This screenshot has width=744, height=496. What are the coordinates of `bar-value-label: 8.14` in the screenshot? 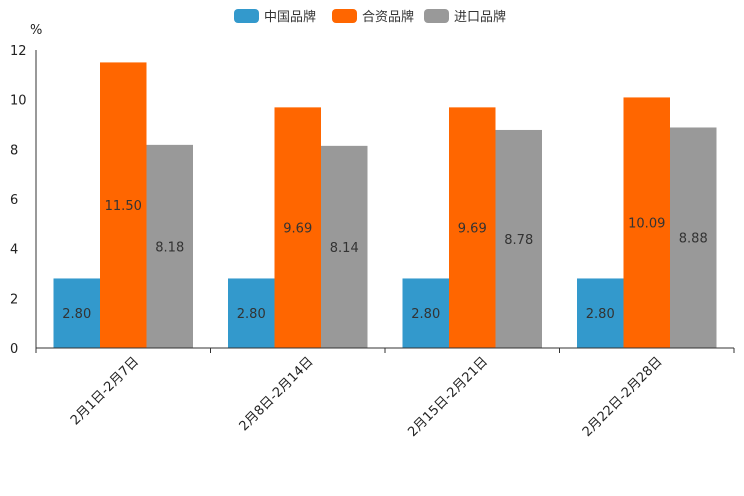 It's located at (344, 248).